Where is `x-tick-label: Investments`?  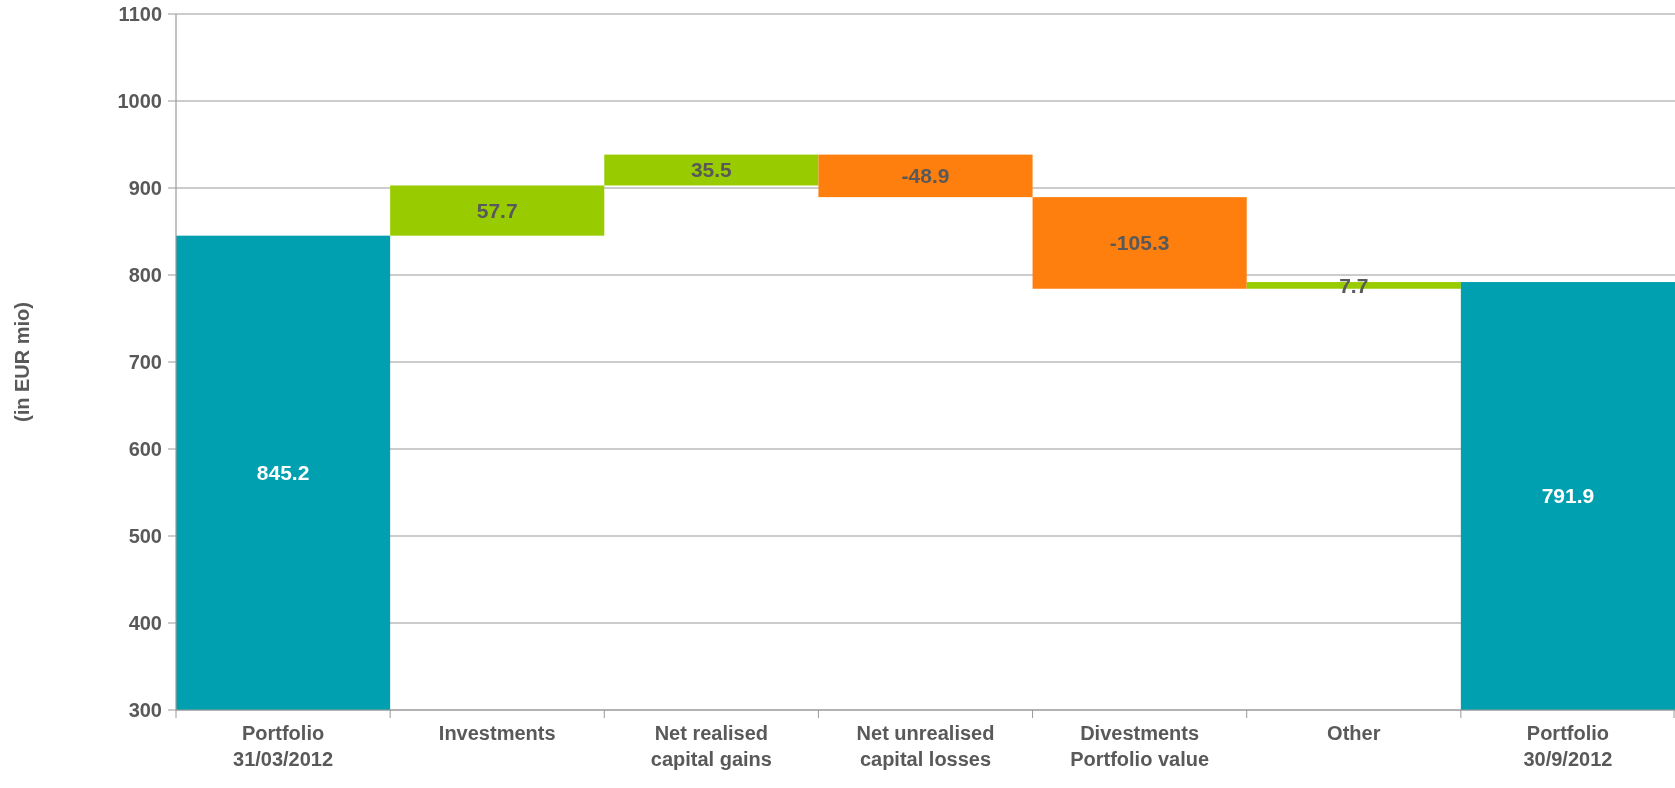
x-tick-label: Investments is located at coordinates (497, 733).